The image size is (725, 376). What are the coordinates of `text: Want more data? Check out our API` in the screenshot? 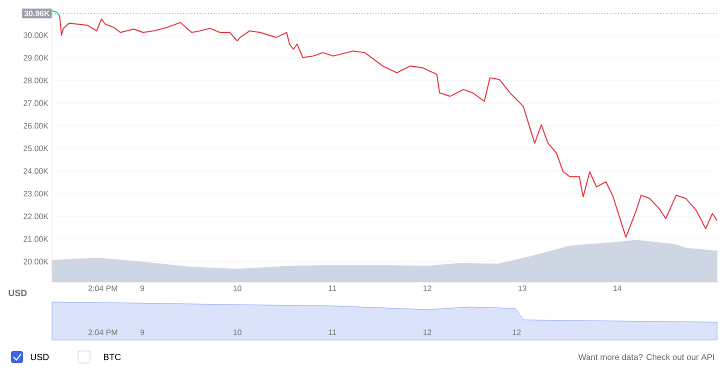 It's located at (646, 357).